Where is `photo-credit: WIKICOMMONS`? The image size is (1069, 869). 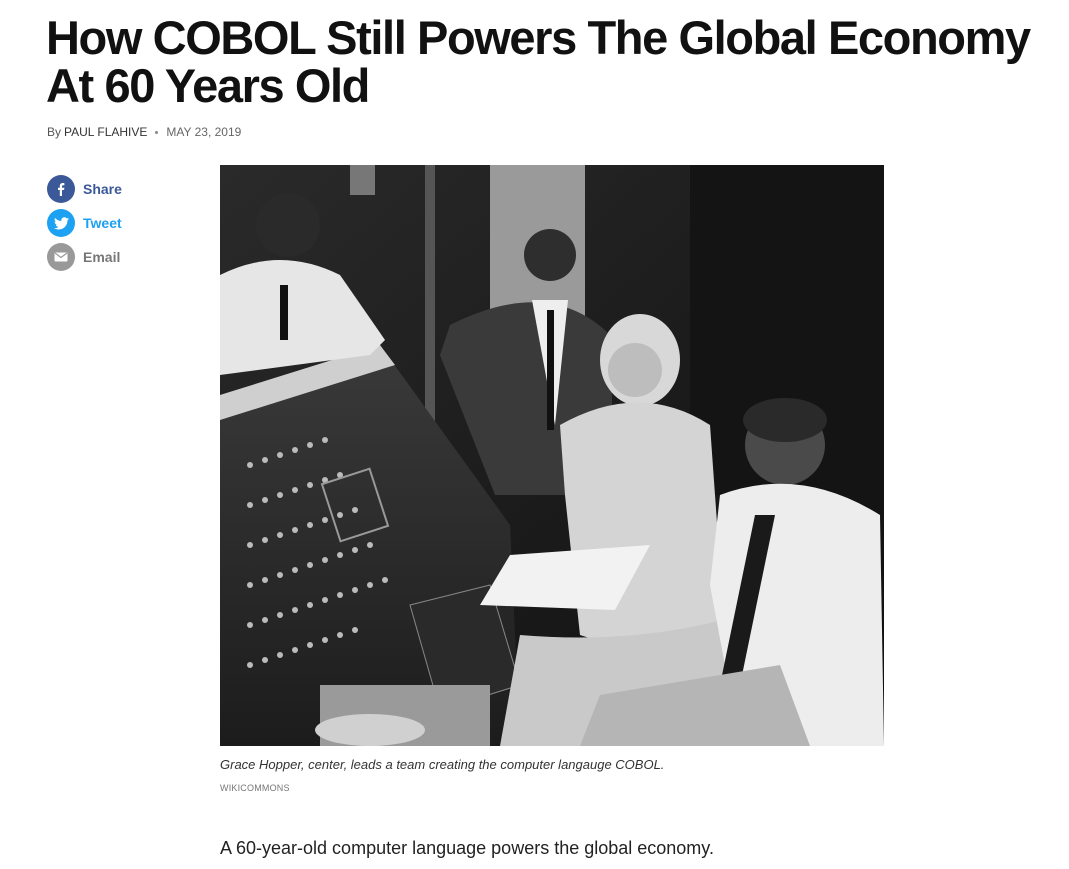
photo-credit: WIKICOMMONS is located at coordinates (255, 788).